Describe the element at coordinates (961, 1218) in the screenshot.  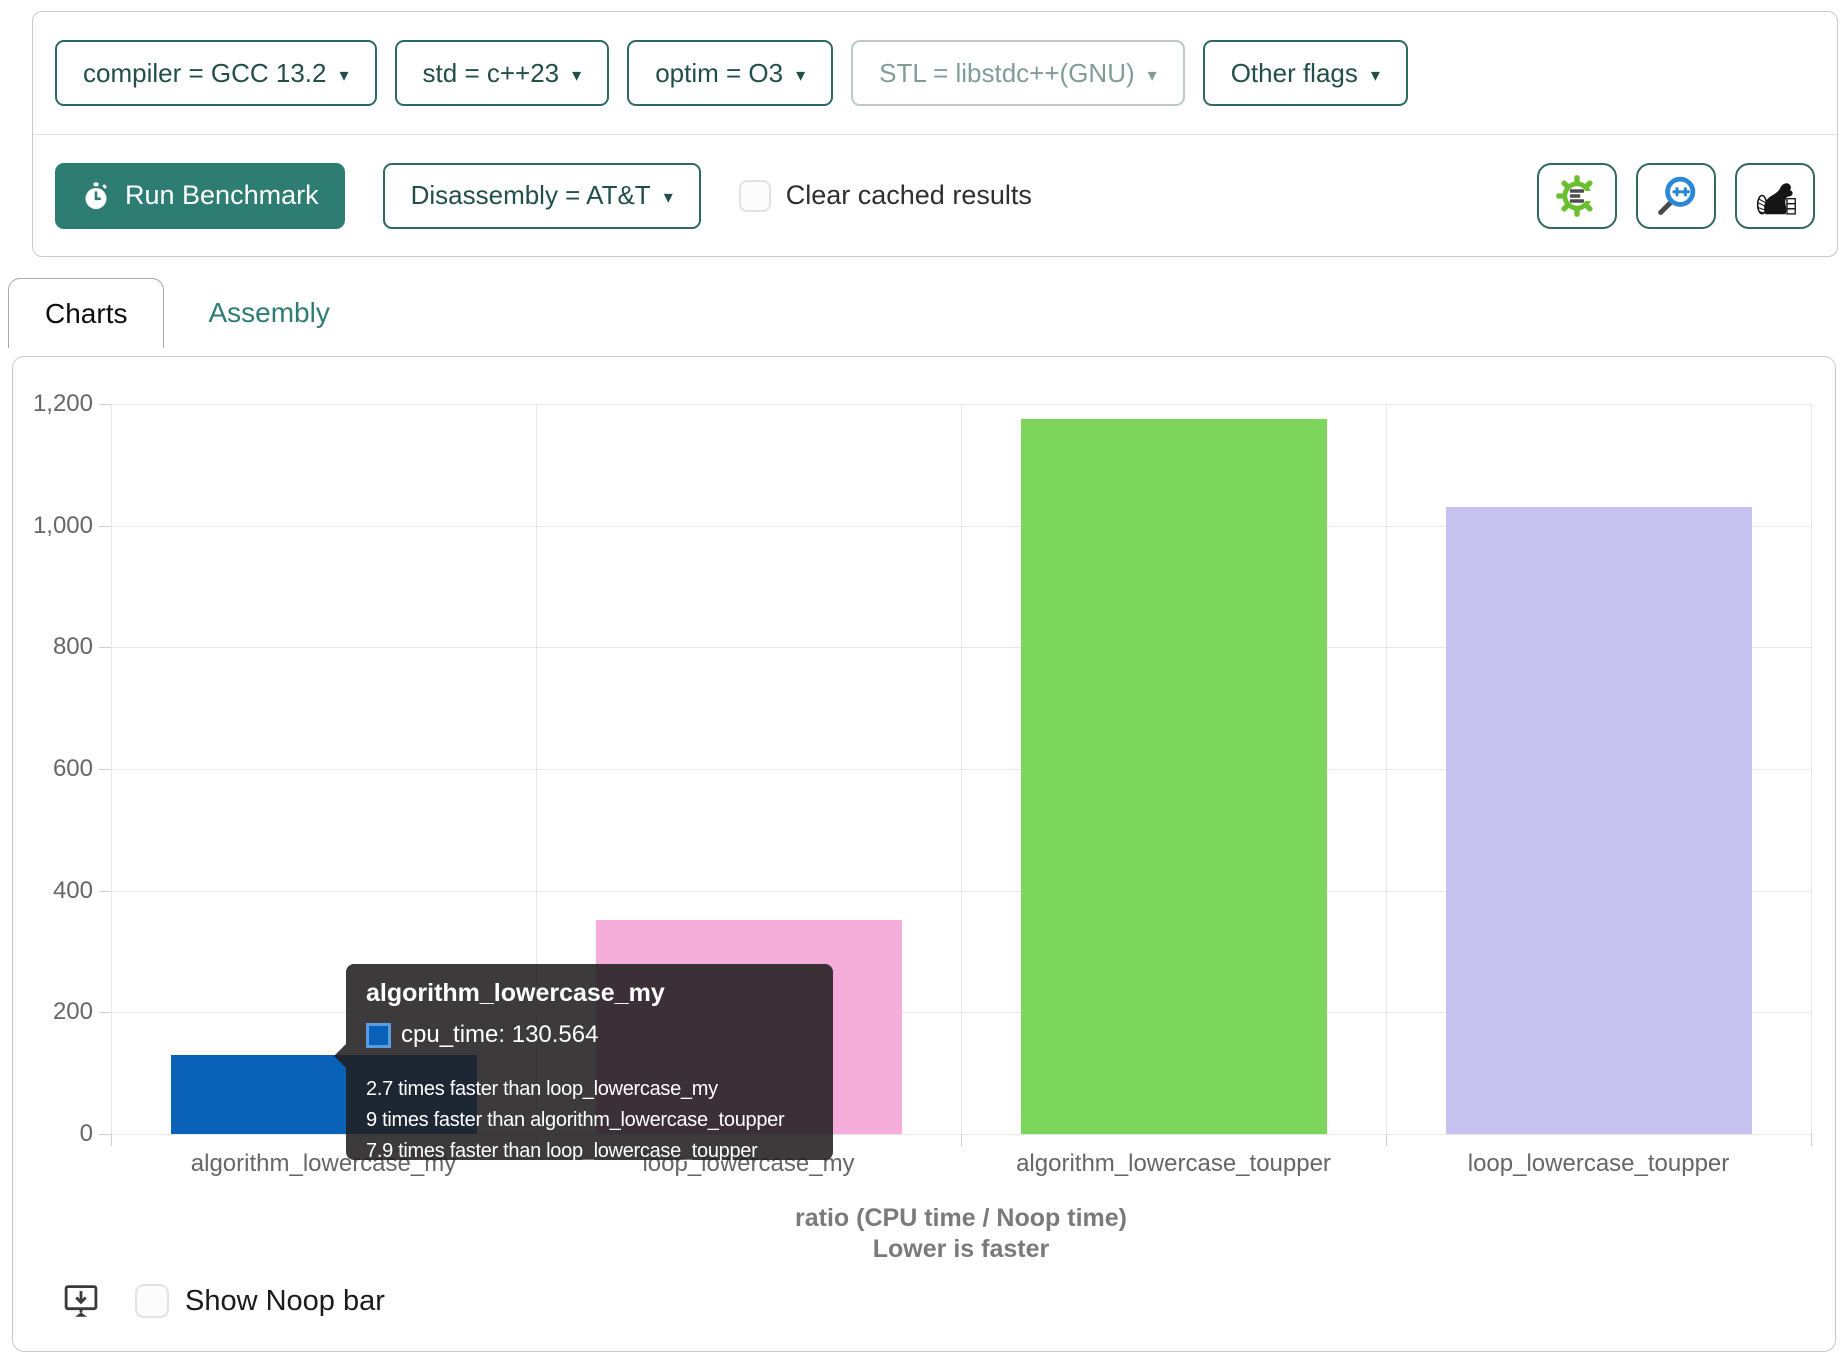
I see `x-axis-title: ratio (CPU time / Noop time)` at that location.